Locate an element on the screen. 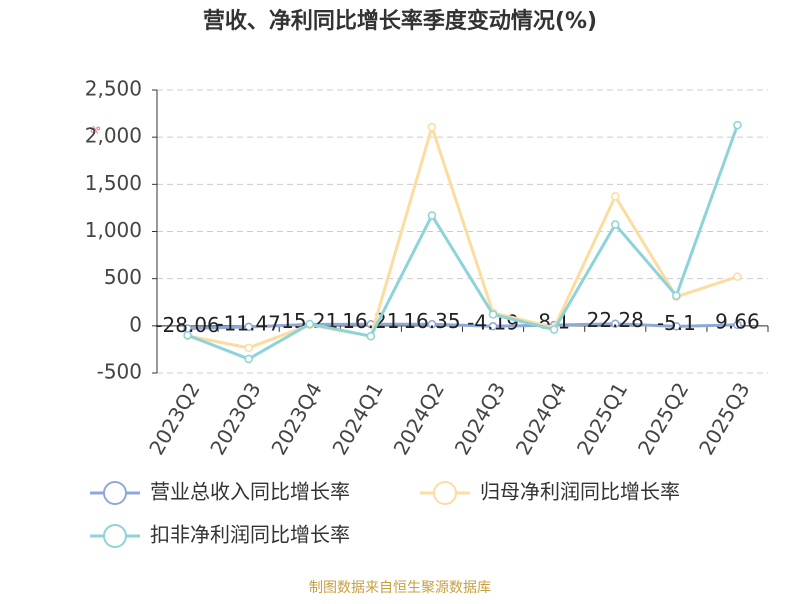 This screenshot has width=800, height=604. legend-label: 归母净利润同比增长率 is located at coordinates (580, 492).